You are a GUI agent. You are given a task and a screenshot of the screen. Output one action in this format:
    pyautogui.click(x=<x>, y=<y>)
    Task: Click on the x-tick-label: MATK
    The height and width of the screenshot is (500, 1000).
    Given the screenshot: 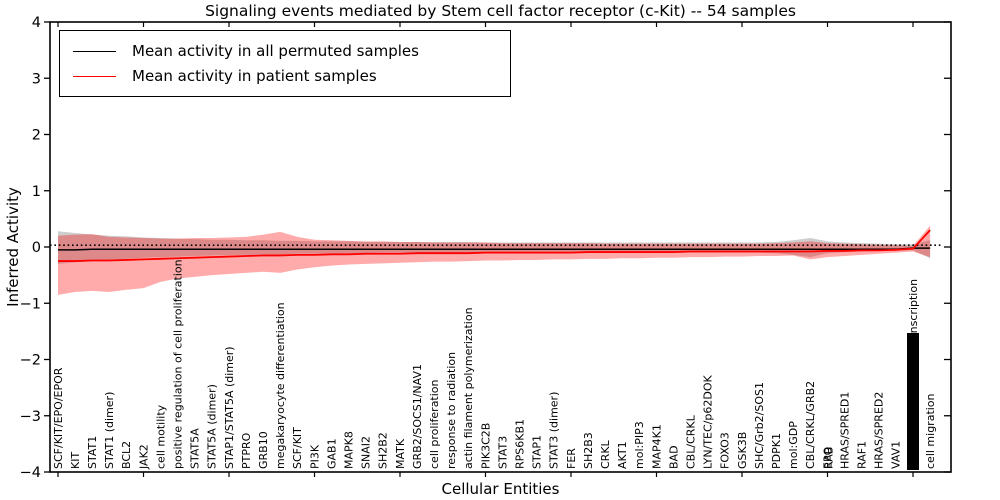 What is the action you would take?
    pyautogui.click(x=400, y=453)
    